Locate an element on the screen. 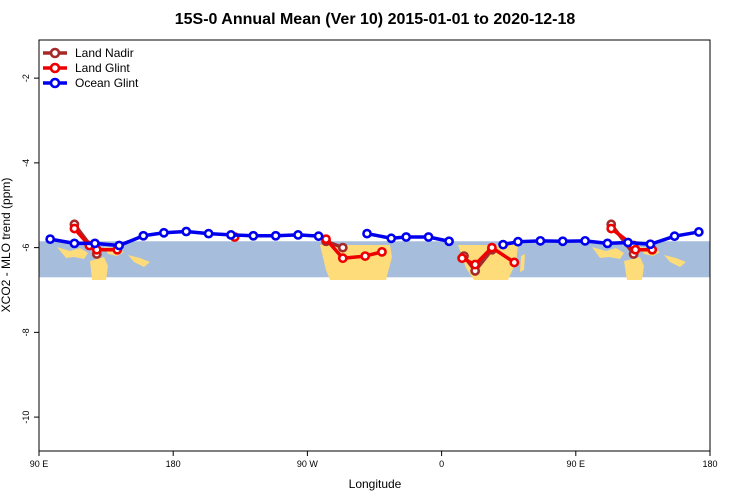 The width and height of the screenshot is (750, 500). y-tick-label: -4 is located at coordinates (26, 163).